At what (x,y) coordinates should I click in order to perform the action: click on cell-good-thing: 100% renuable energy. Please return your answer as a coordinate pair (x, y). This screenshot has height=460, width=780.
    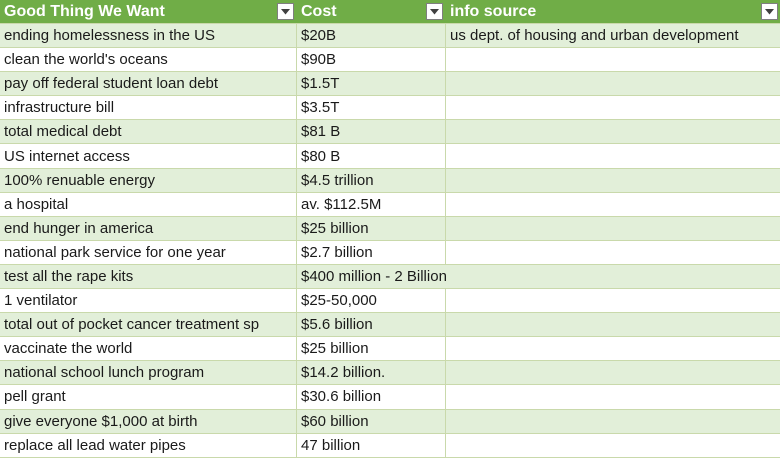
    Looking at the image, I should click on (148, 180).